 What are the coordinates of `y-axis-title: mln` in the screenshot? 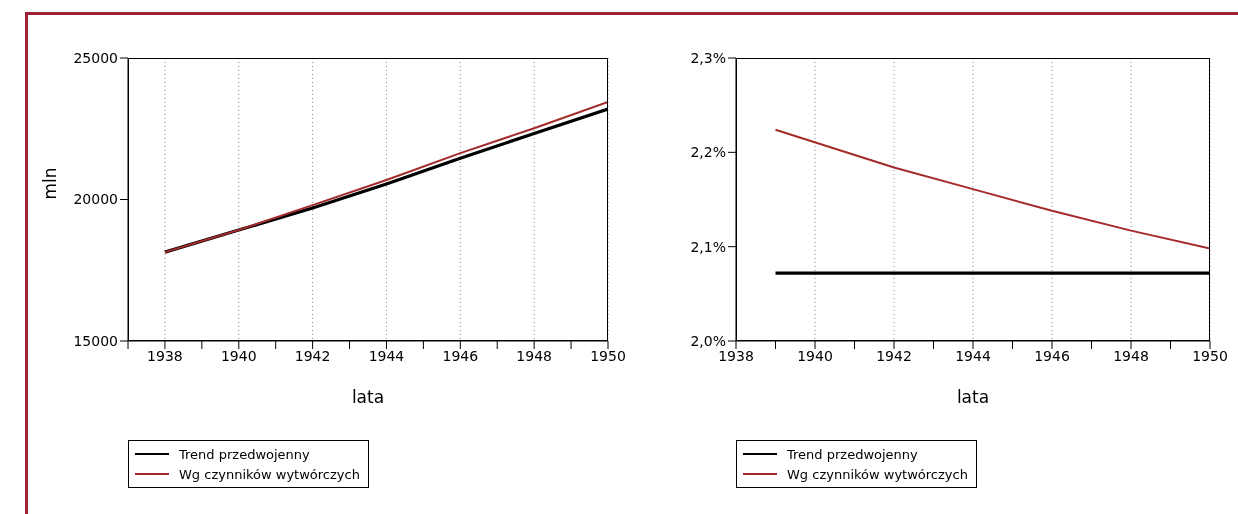 It's located at (50, 183).